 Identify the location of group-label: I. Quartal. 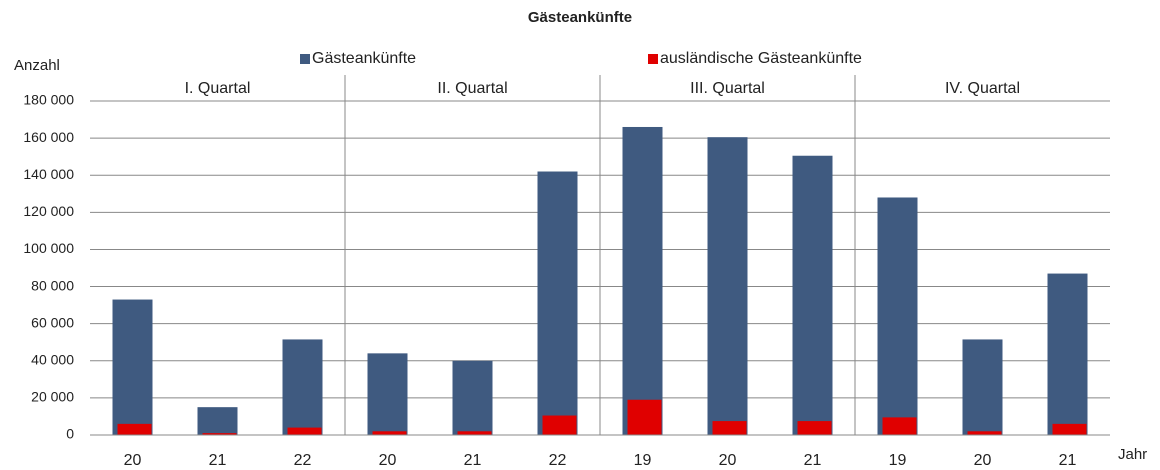
(218, 88).